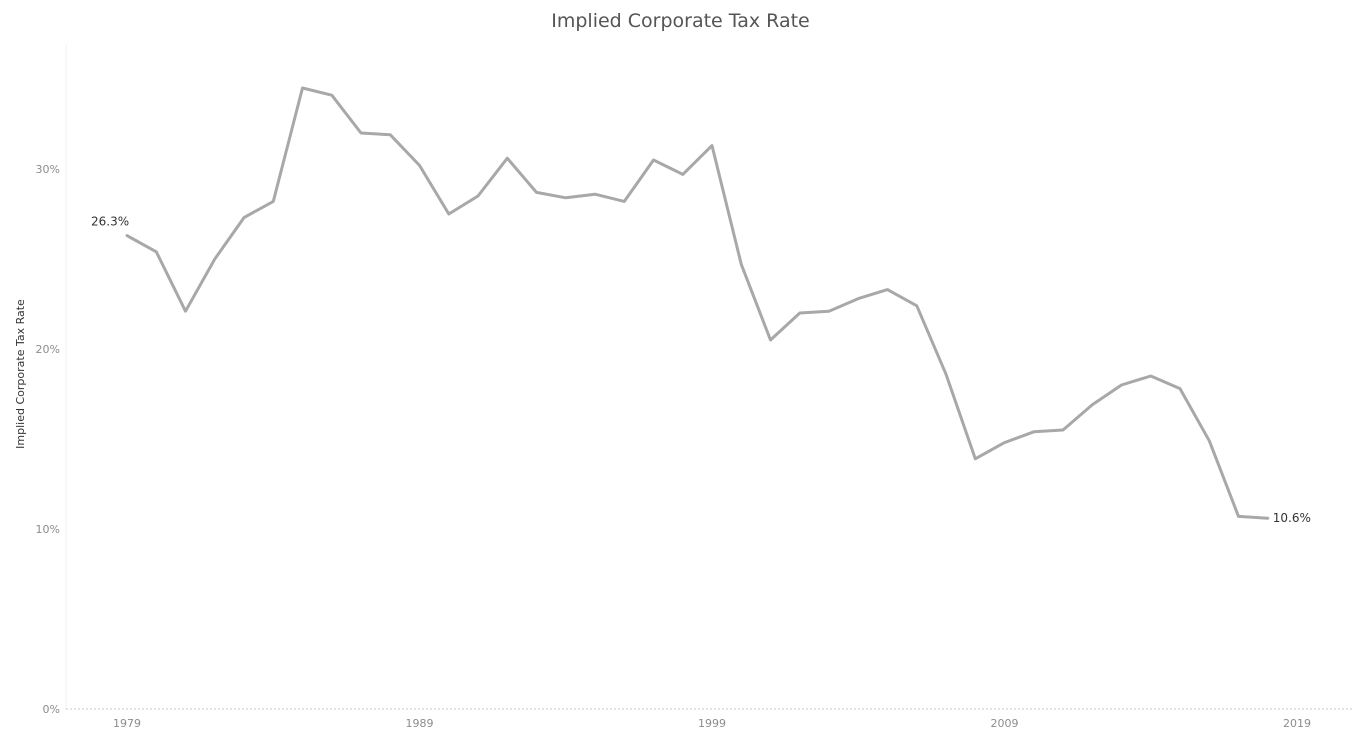 The width and height of the screenshot is (1361, 745). I want to click on y-tick-labels: 0% 10% 20% 30%, so click(48, 439).